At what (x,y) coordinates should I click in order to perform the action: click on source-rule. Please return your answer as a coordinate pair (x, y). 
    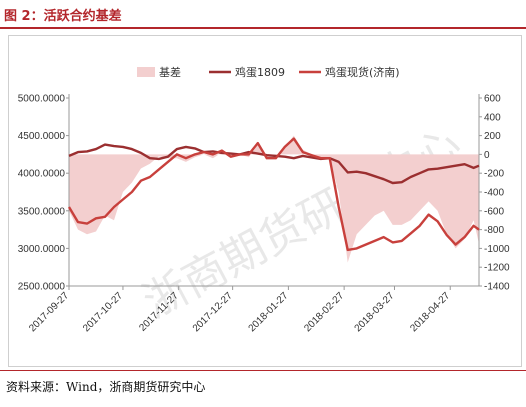
    Looking at the image, I should click on (263, 370).